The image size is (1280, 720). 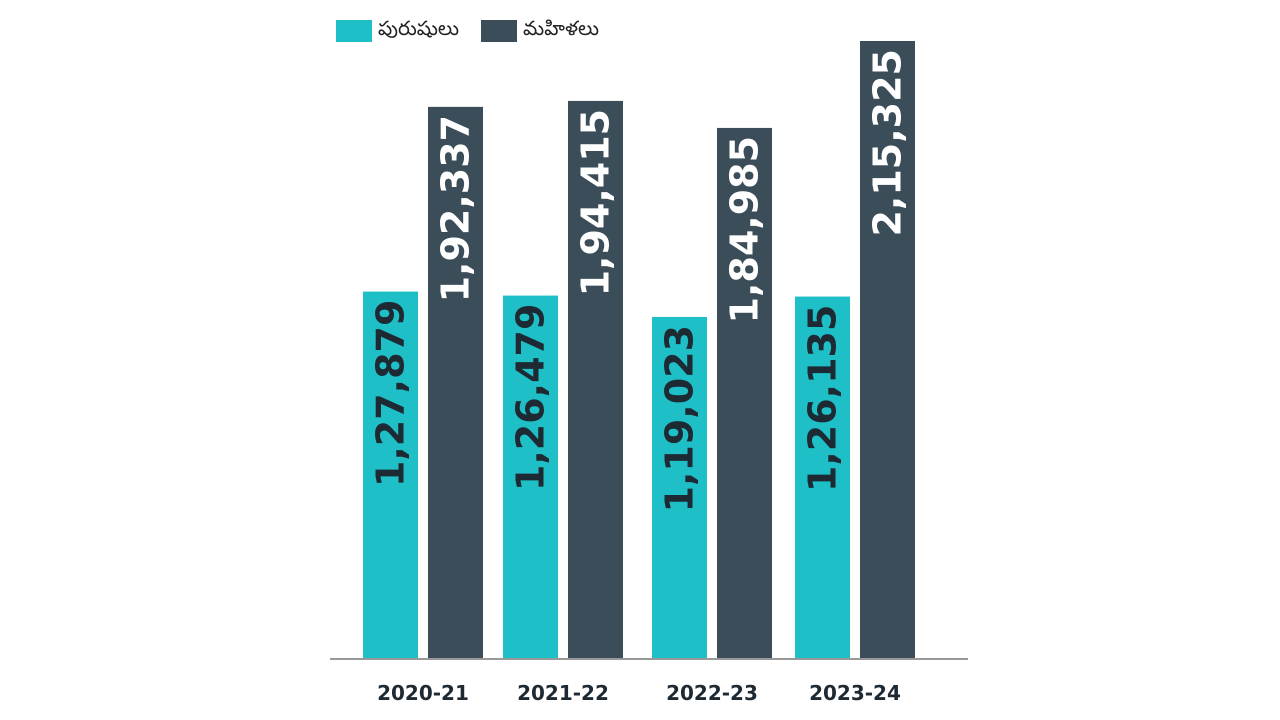 I want to click on bar-value-label-women-2020-21: 1,92,337, so click(x=456, y=209).